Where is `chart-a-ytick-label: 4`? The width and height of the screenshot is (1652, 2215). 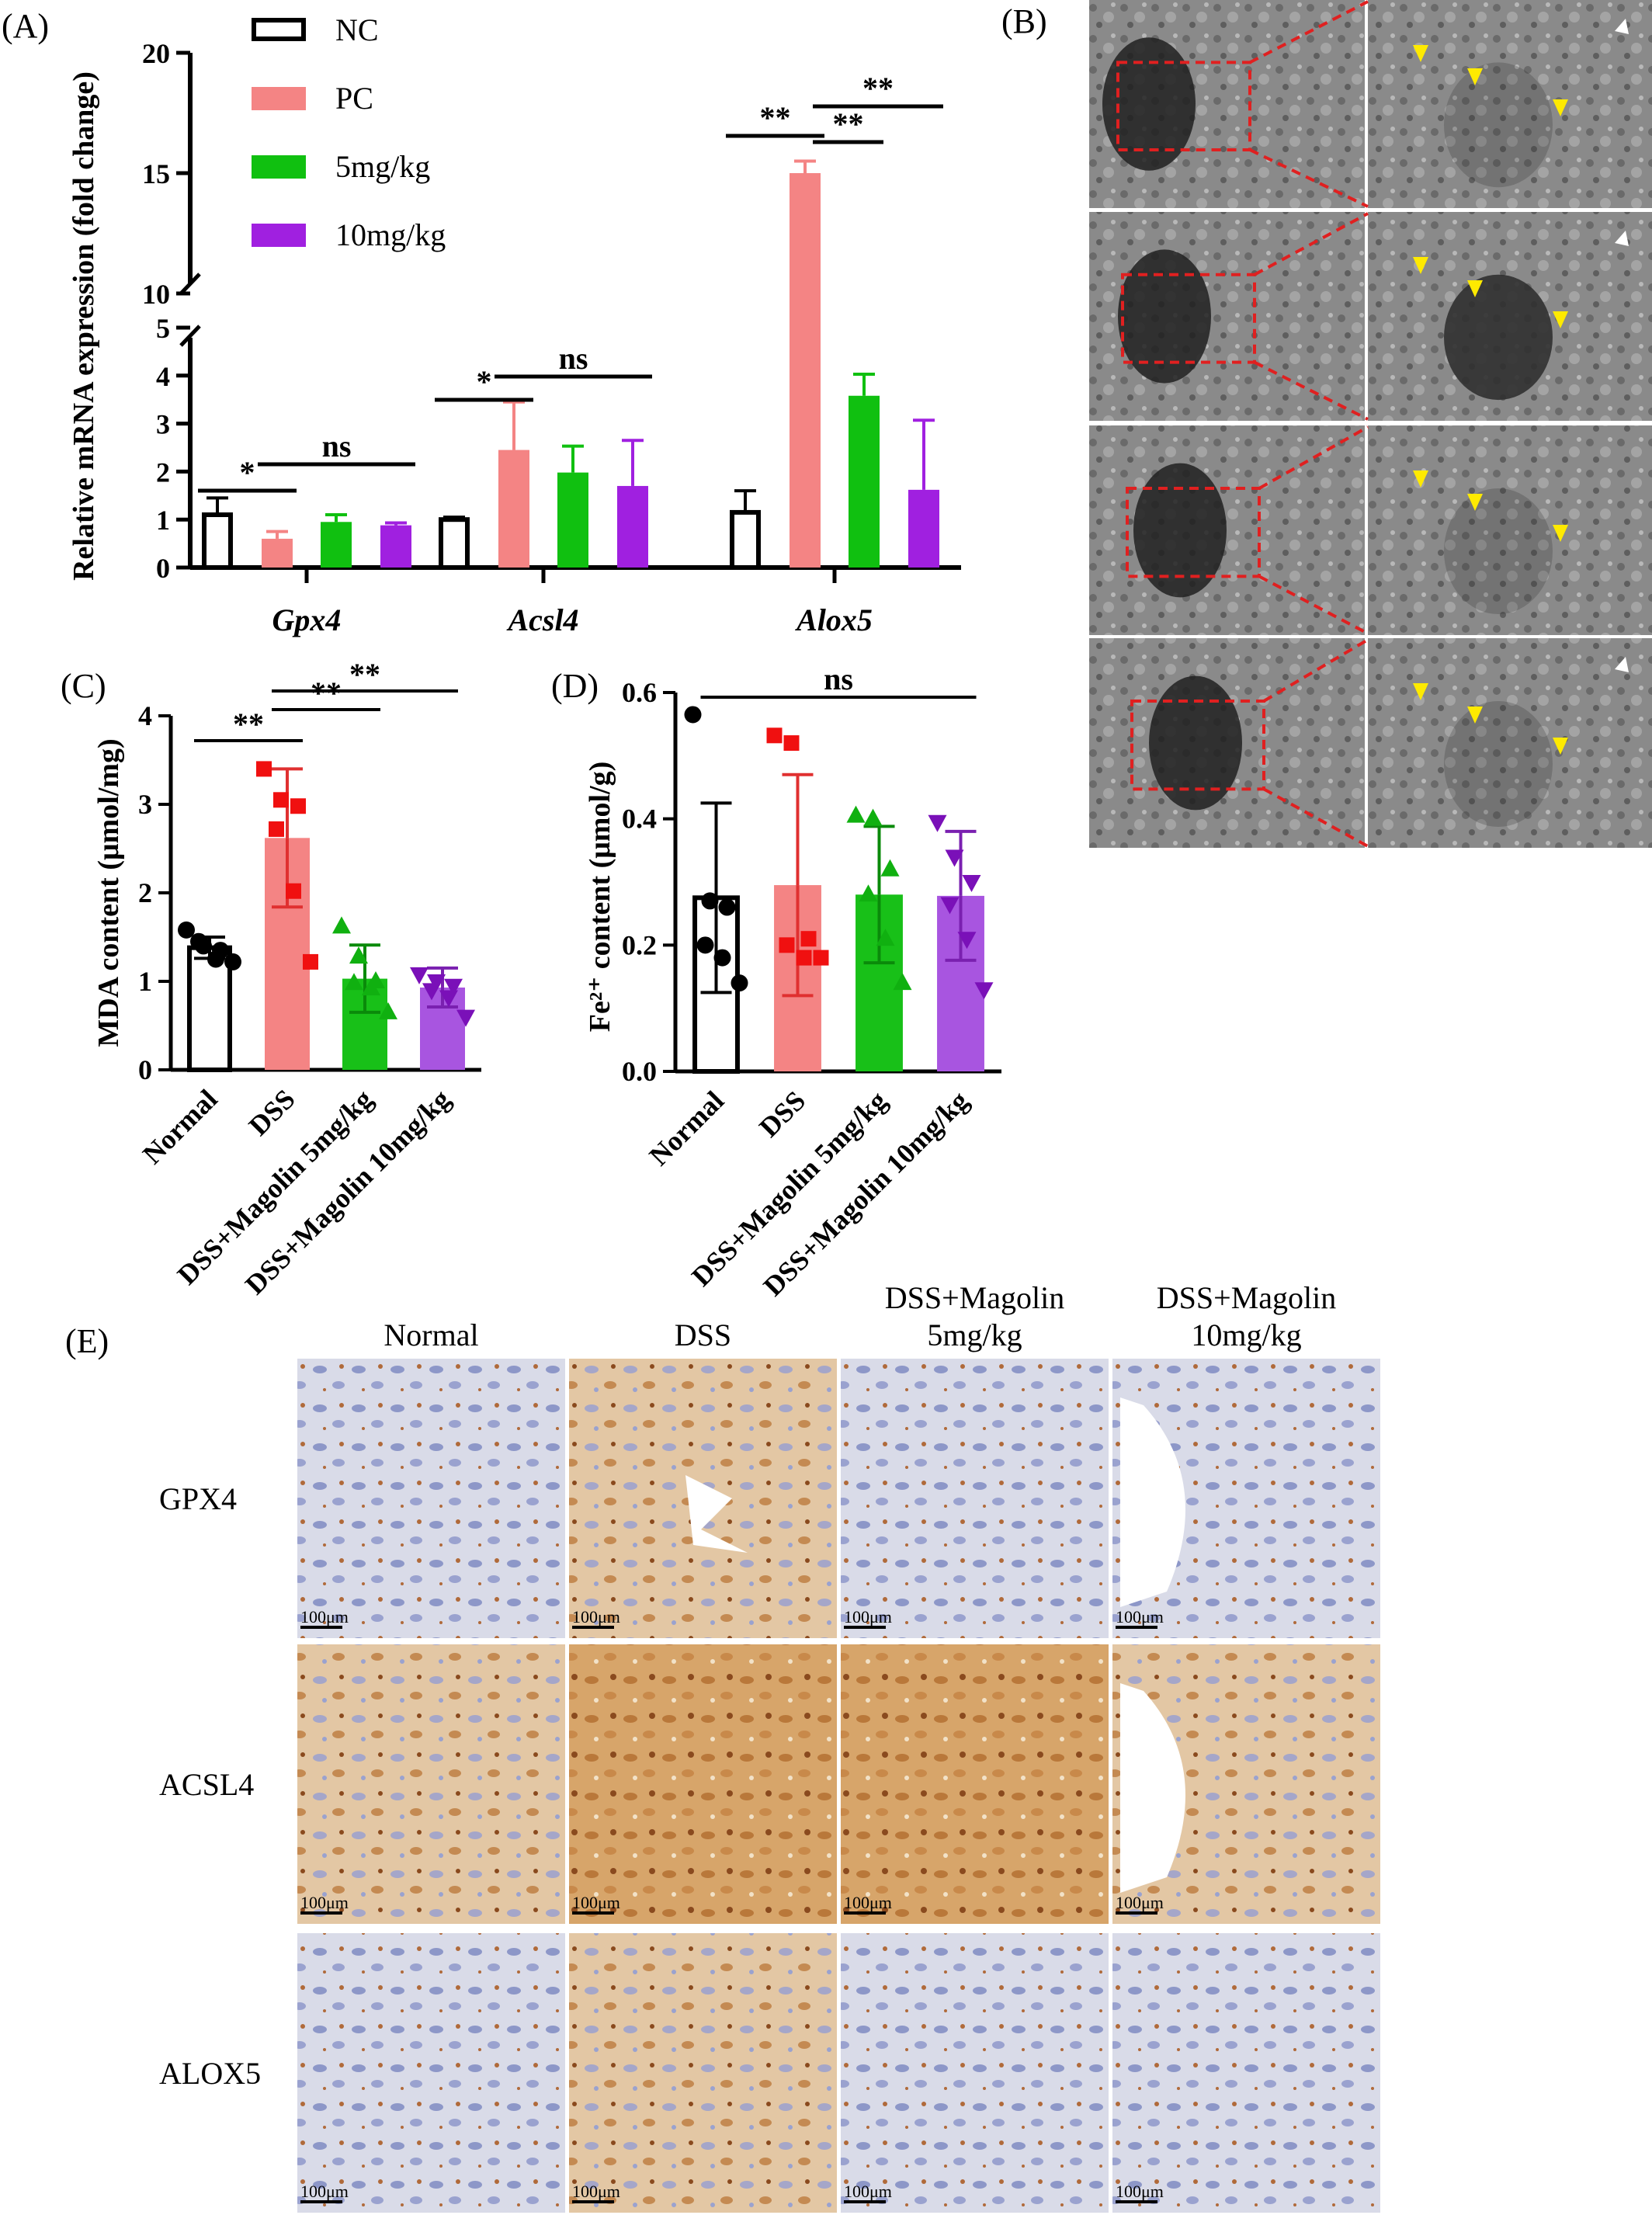
chart-a-ytick-label: 4 is located at coordinates (163, 376).